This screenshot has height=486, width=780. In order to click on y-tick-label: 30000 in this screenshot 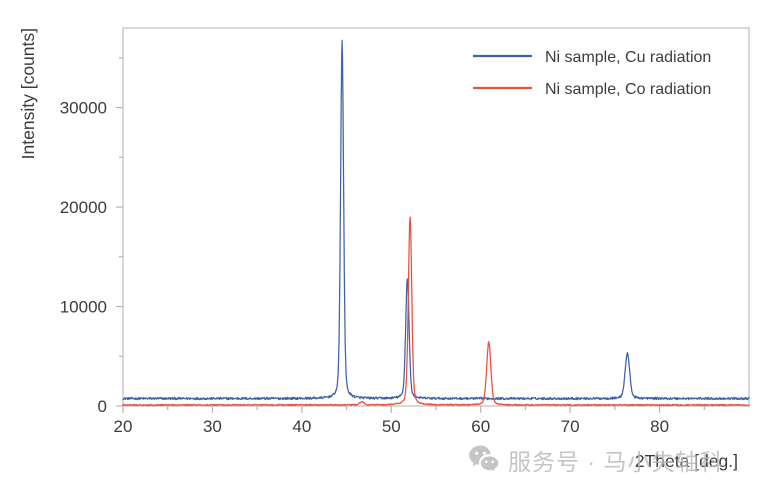, I will do `click(83, 108)`.